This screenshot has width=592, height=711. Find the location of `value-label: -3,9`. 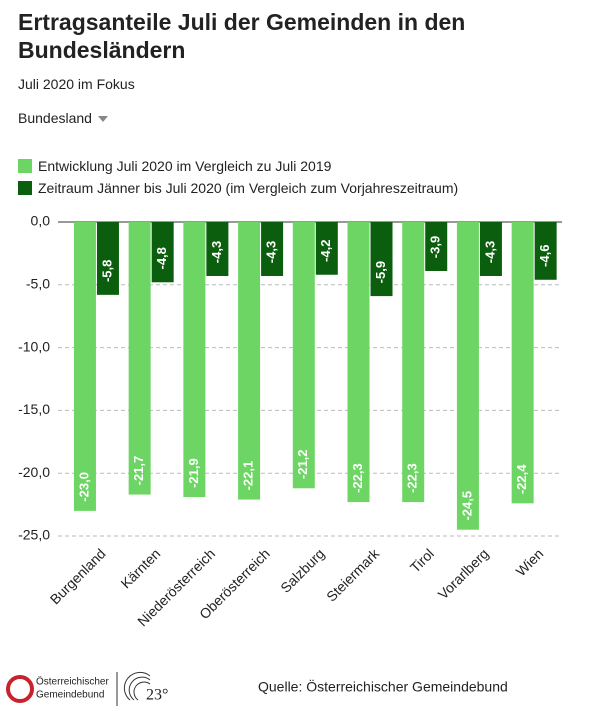

value-label: -3,9 is located at coordinates (435, 247).